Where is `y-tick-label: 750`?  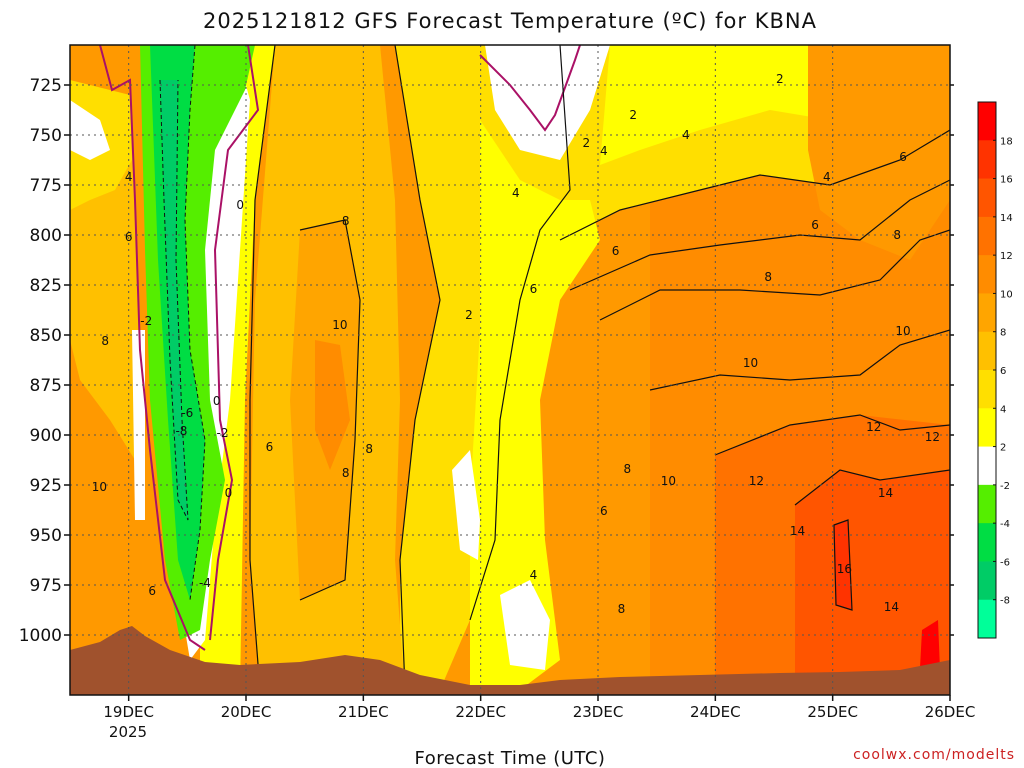
y-tick-label: 750 is located at coordinates (46, 136).